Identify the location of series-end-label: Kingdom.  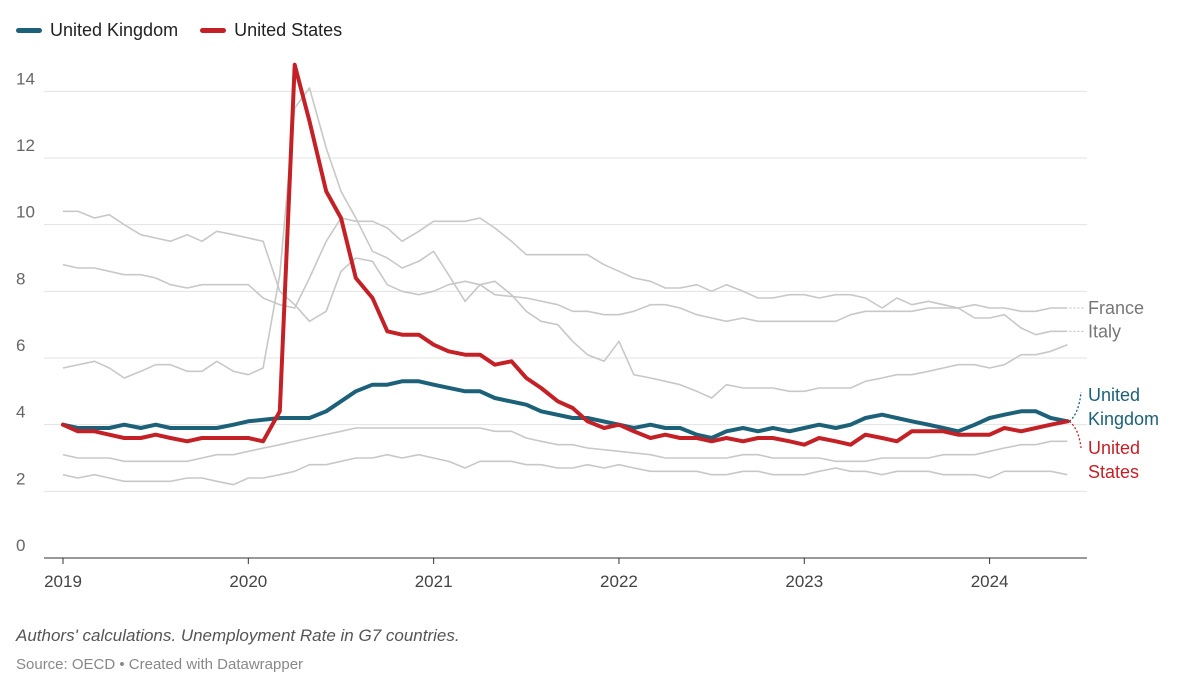
(1123, 419).